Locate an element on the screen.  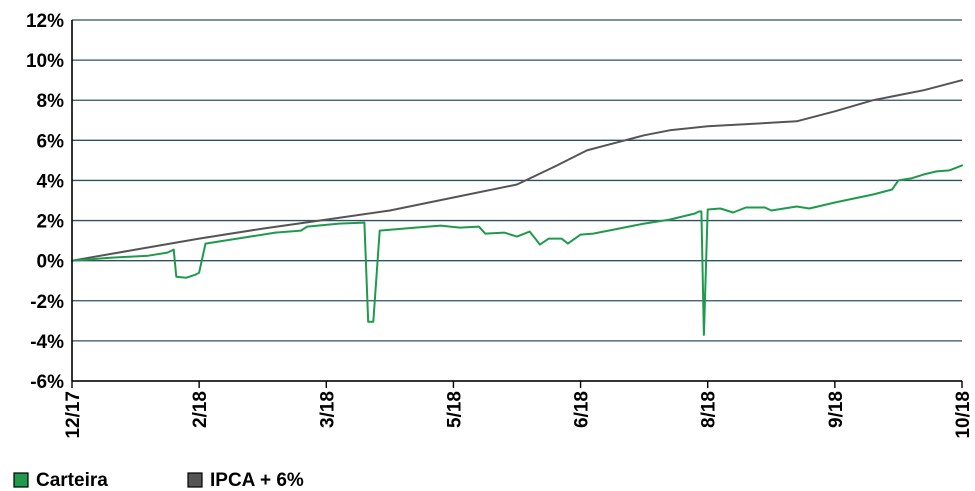
x-tick-label: 12/17 is located at coordinates (73, 415).